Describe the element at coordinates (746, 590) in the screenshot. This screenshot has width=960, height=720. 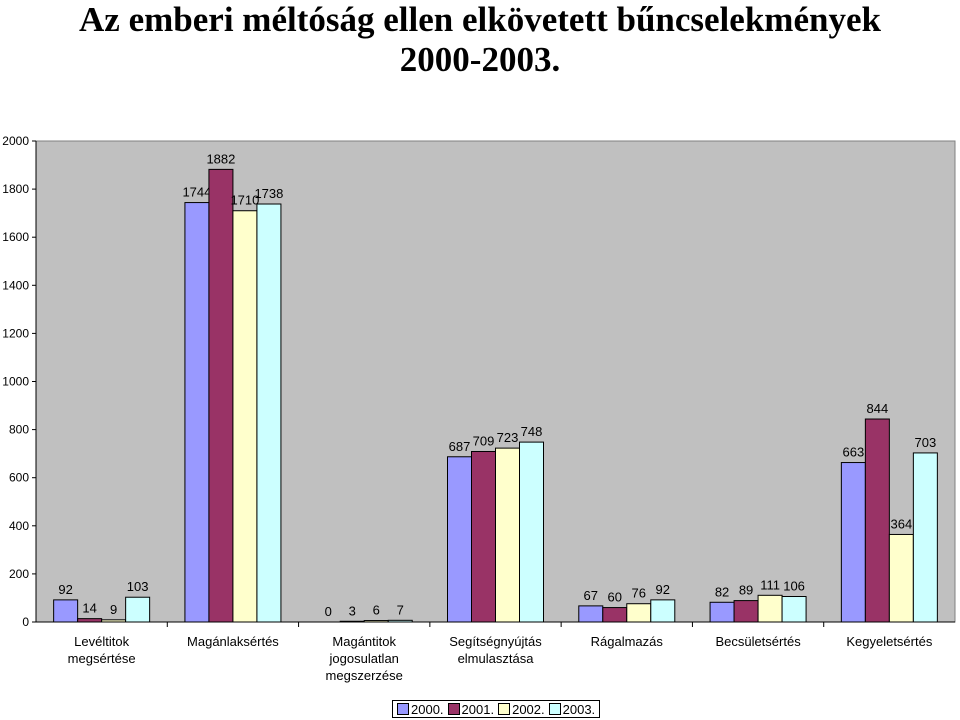
I see `data-label: 89` at that location.